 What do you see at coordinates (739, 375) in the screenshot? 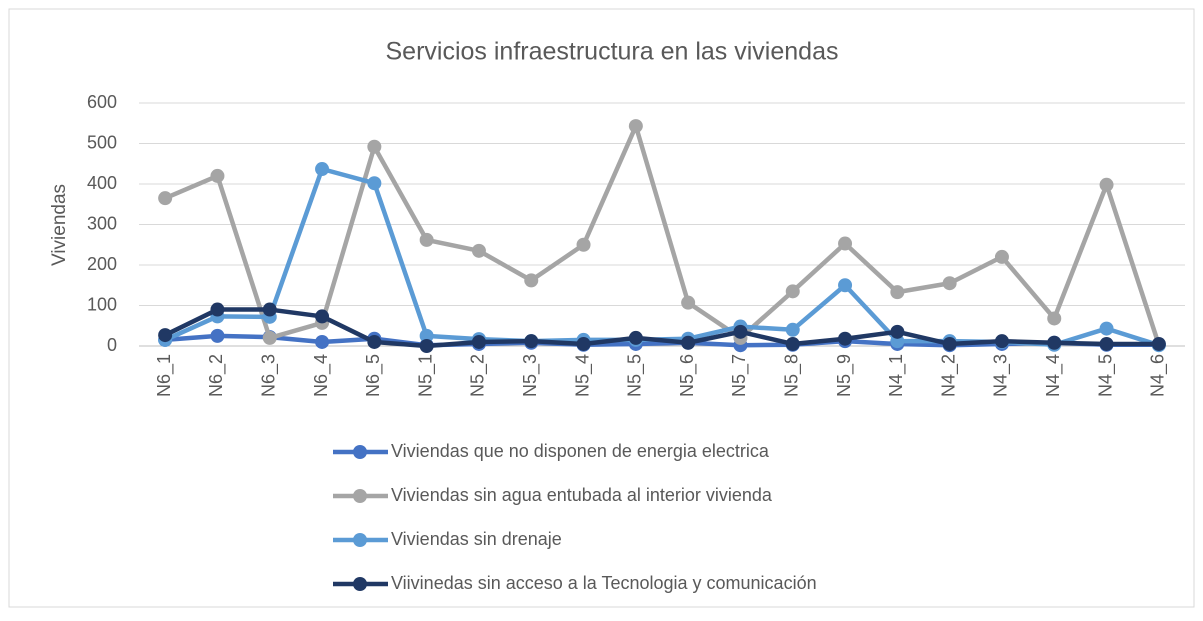
I see `x-tick-label: N5_7` at bounding box center [739, 375].